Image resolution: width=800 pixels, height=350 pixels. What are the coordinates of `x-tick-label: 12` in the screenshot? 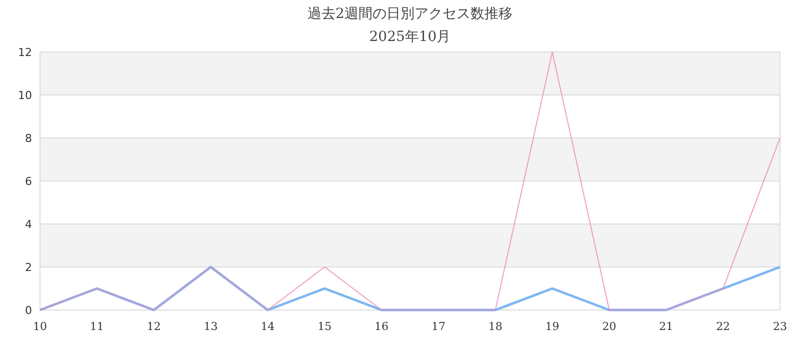 It's located at (153, 326).